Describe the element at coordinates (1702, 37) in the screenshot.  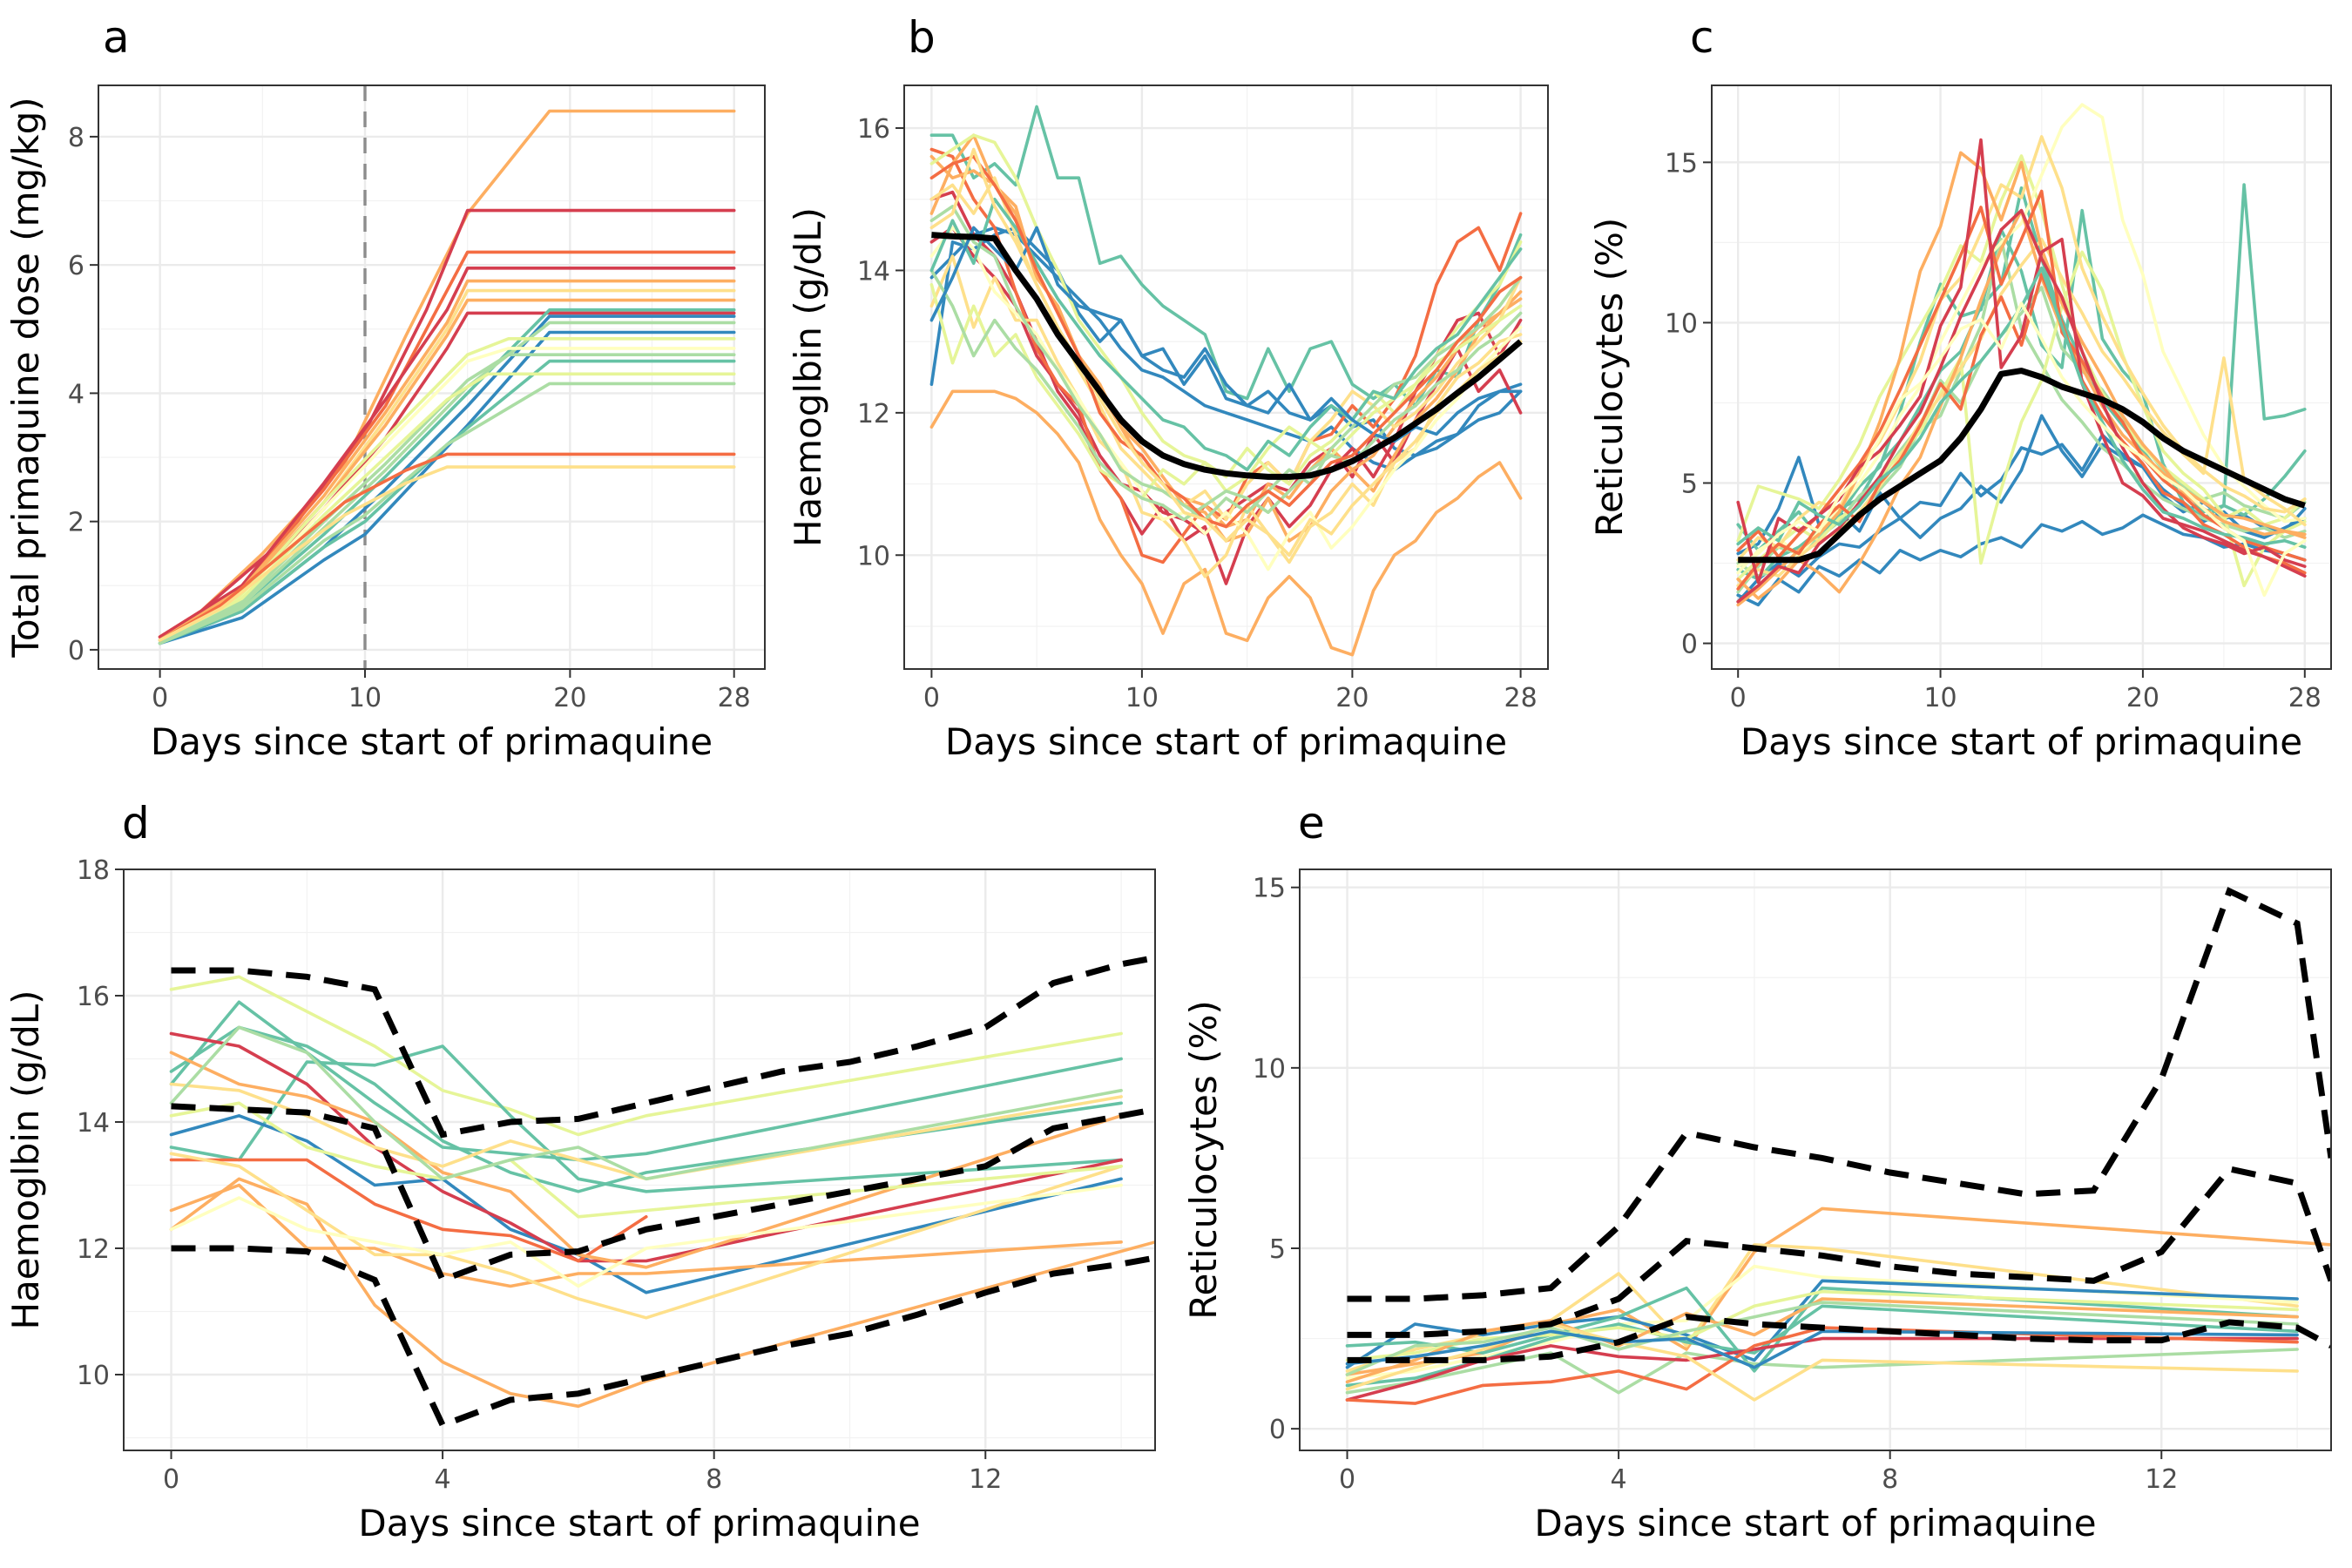
I see `panel-letter: c` at that location.